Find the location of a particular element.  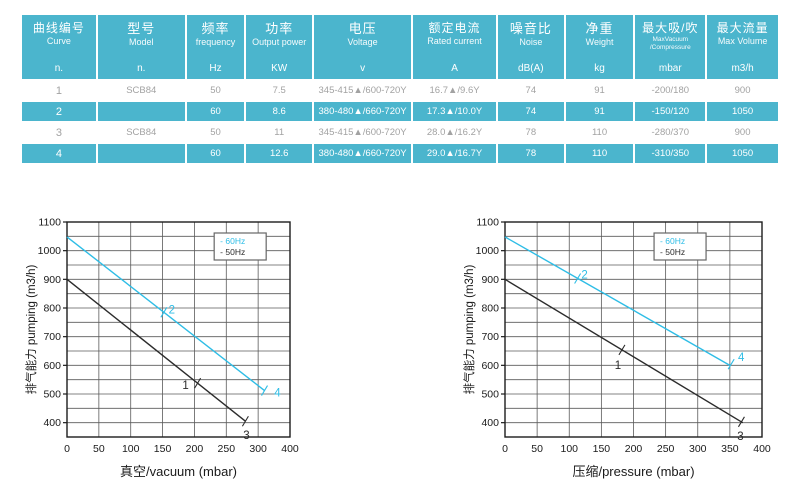

x-tick-label: 200 is located at coordinates (634, 449).